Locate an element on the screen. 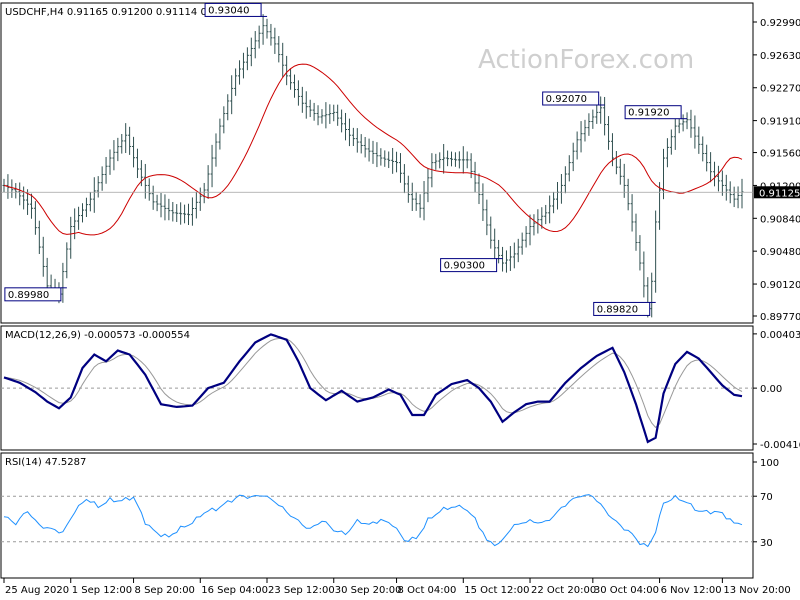  price-annotation: 0.89820 is located at coordinates (624, 308).